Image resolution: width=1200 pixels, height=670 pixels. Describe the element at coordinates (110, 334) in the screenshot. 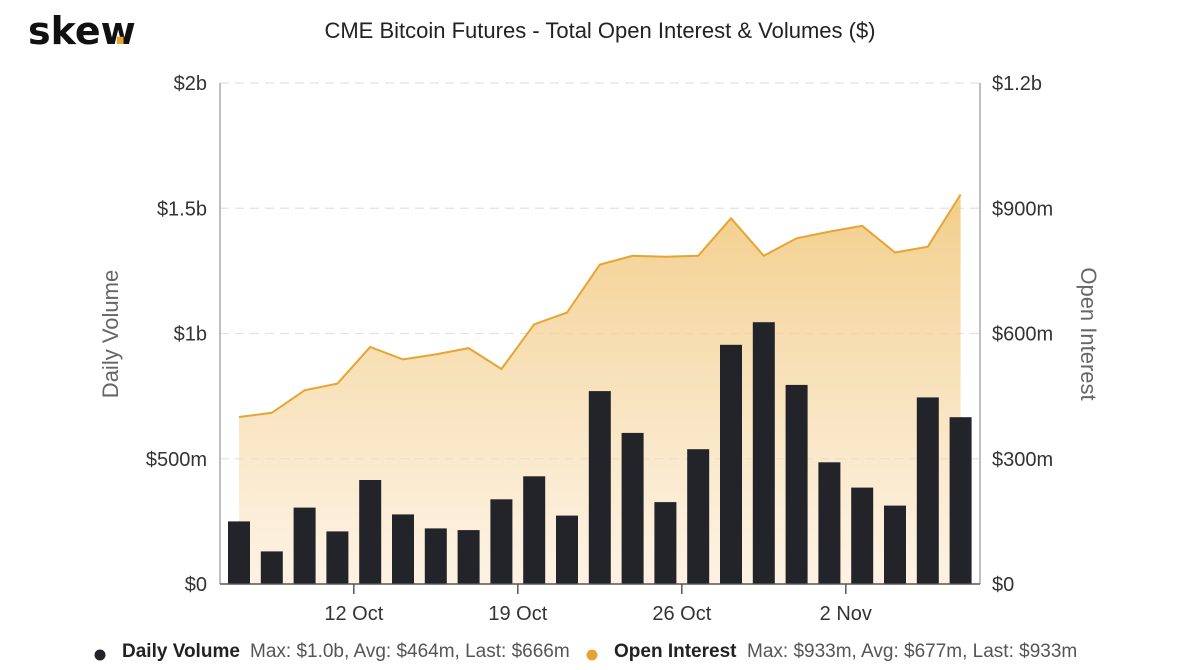

I see `y-left-axis-title: Daily Volume` at that location.